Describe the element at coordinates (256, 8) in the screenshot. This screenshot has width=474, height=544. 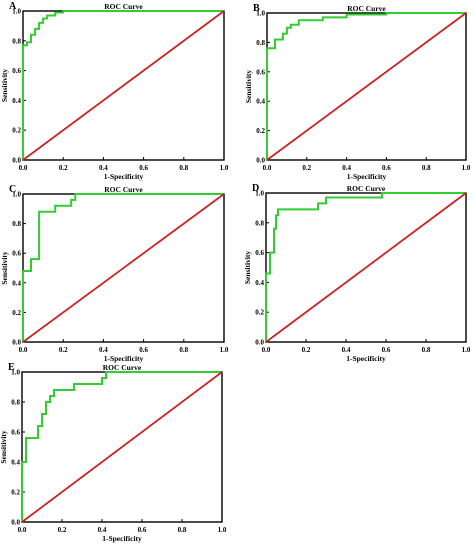
I see `panel-label: B` at that location.